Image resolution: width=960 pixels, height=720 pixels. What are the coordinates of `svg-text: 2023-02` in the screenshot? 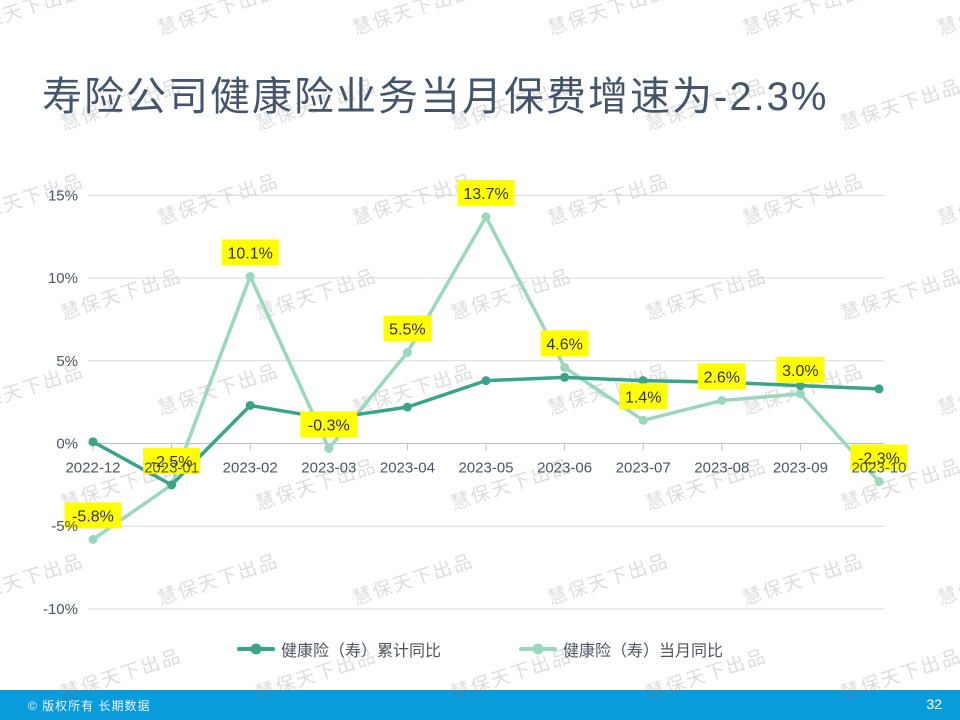 It's located at (250, 468).